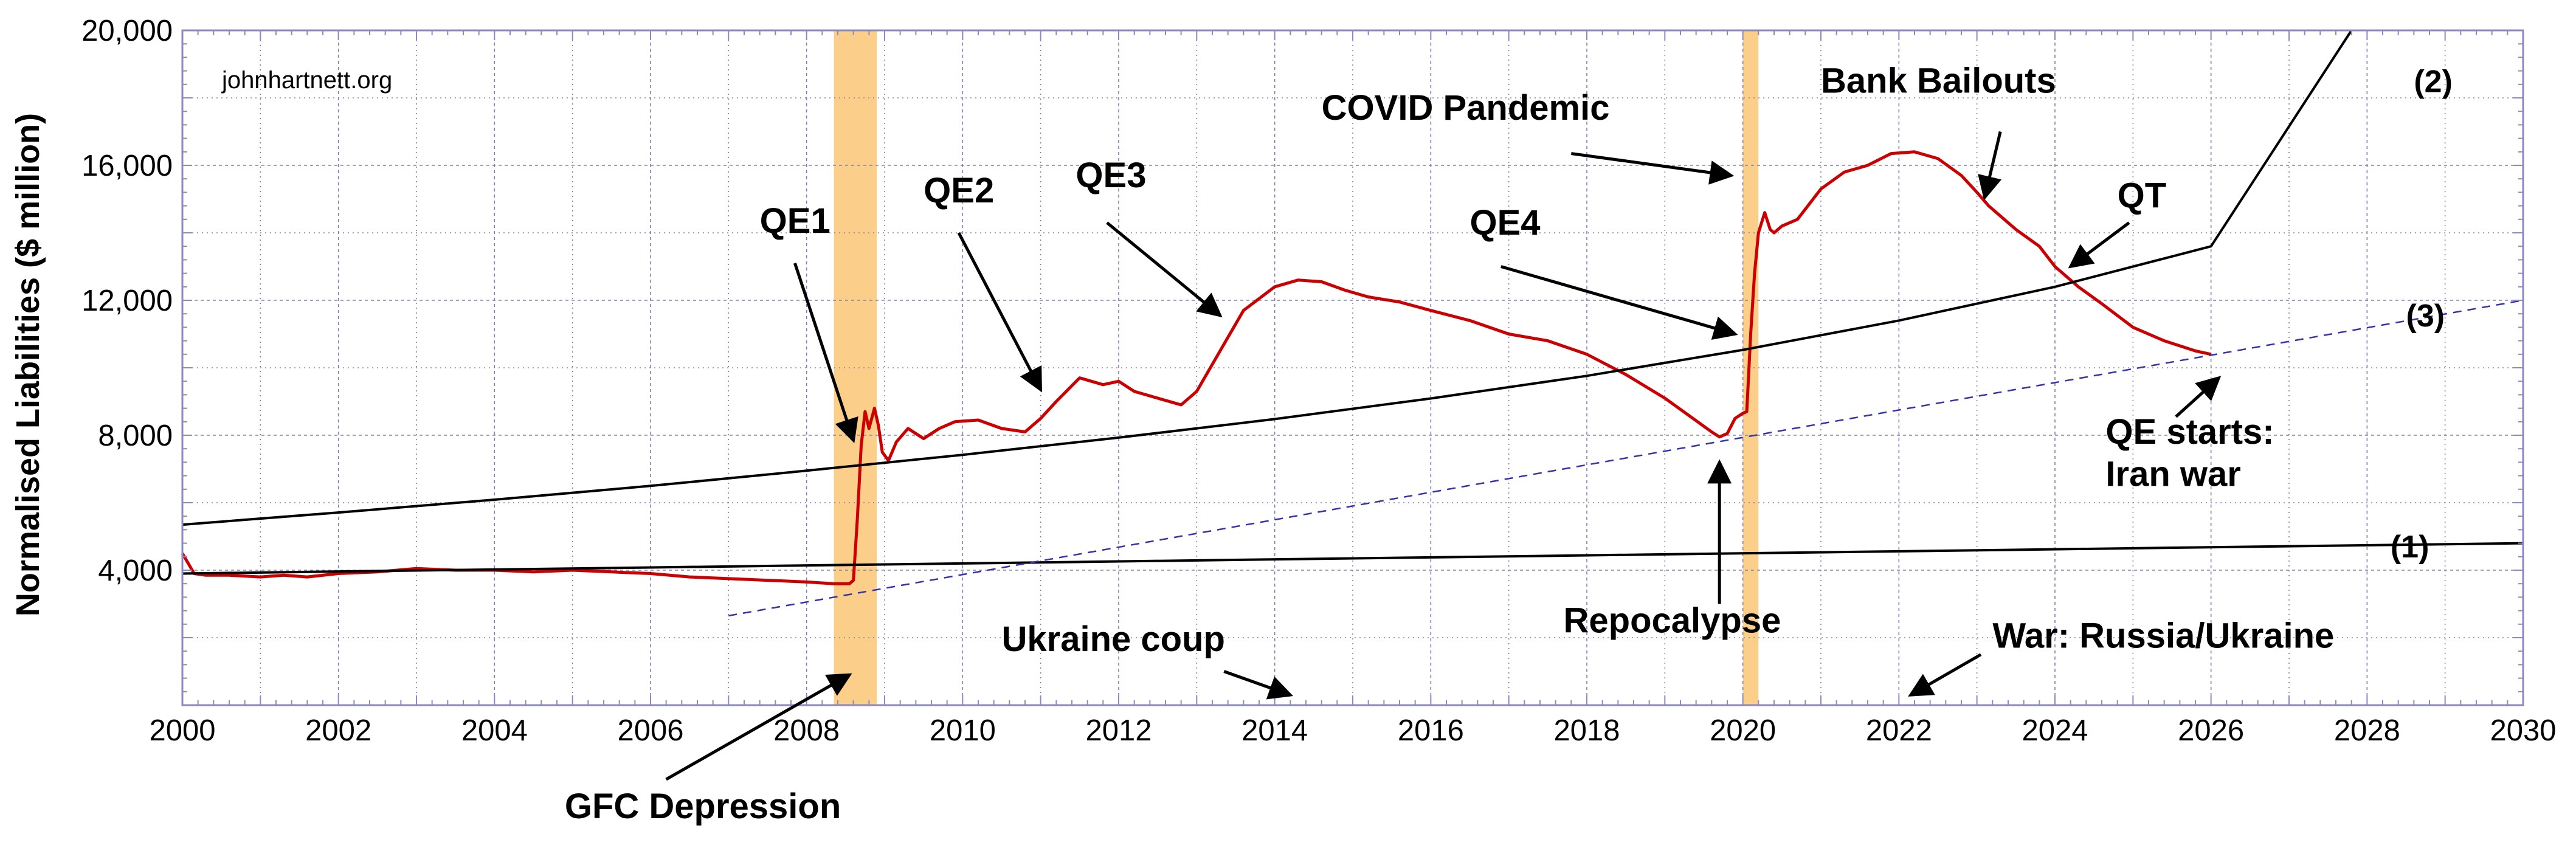  Describe the element at coordinates (703, 806) in the screenshot. I see `annotation-label: GFC Depression` at that location.